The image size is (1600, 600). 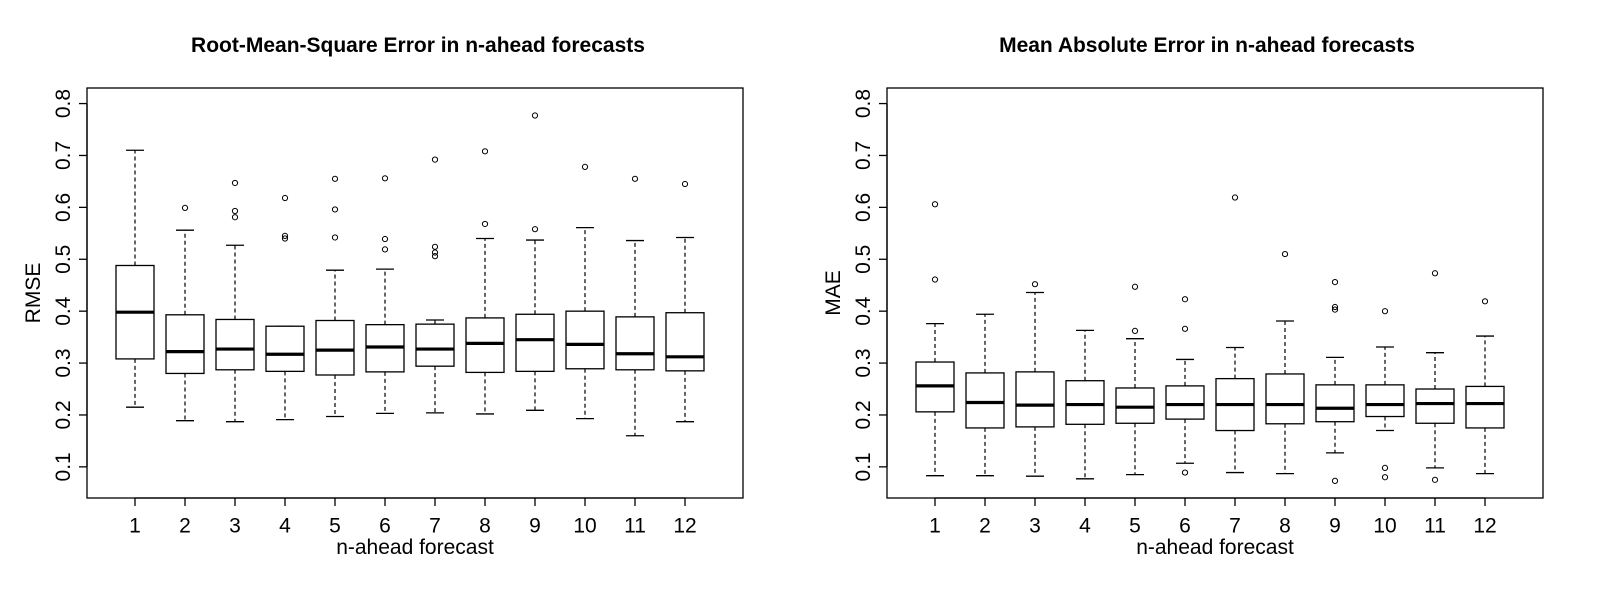 I want to click on mae-chart-title: Mean Absolute Error in n-ahead forecasts, so click(x=1207, y=45).